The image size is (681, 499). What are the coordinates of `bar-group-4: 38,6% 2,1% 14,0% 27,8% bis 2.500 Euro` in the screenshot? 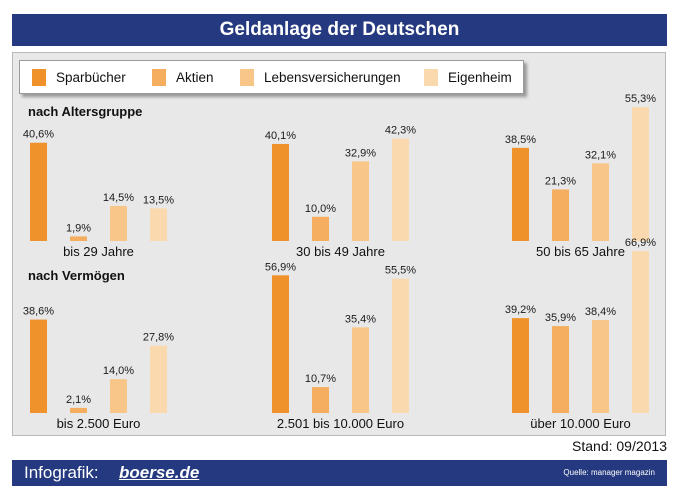 It's located at (98, 368).